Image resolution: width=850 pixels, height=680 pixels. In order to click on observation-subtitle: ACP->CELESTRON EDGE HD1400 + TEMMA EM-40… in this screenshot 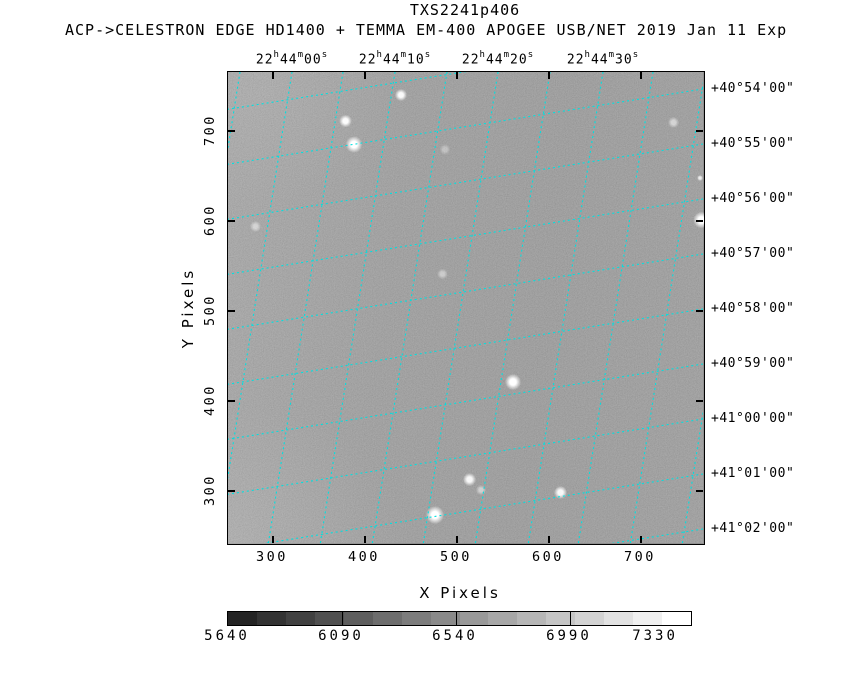, I will do `click(426, 30)`.